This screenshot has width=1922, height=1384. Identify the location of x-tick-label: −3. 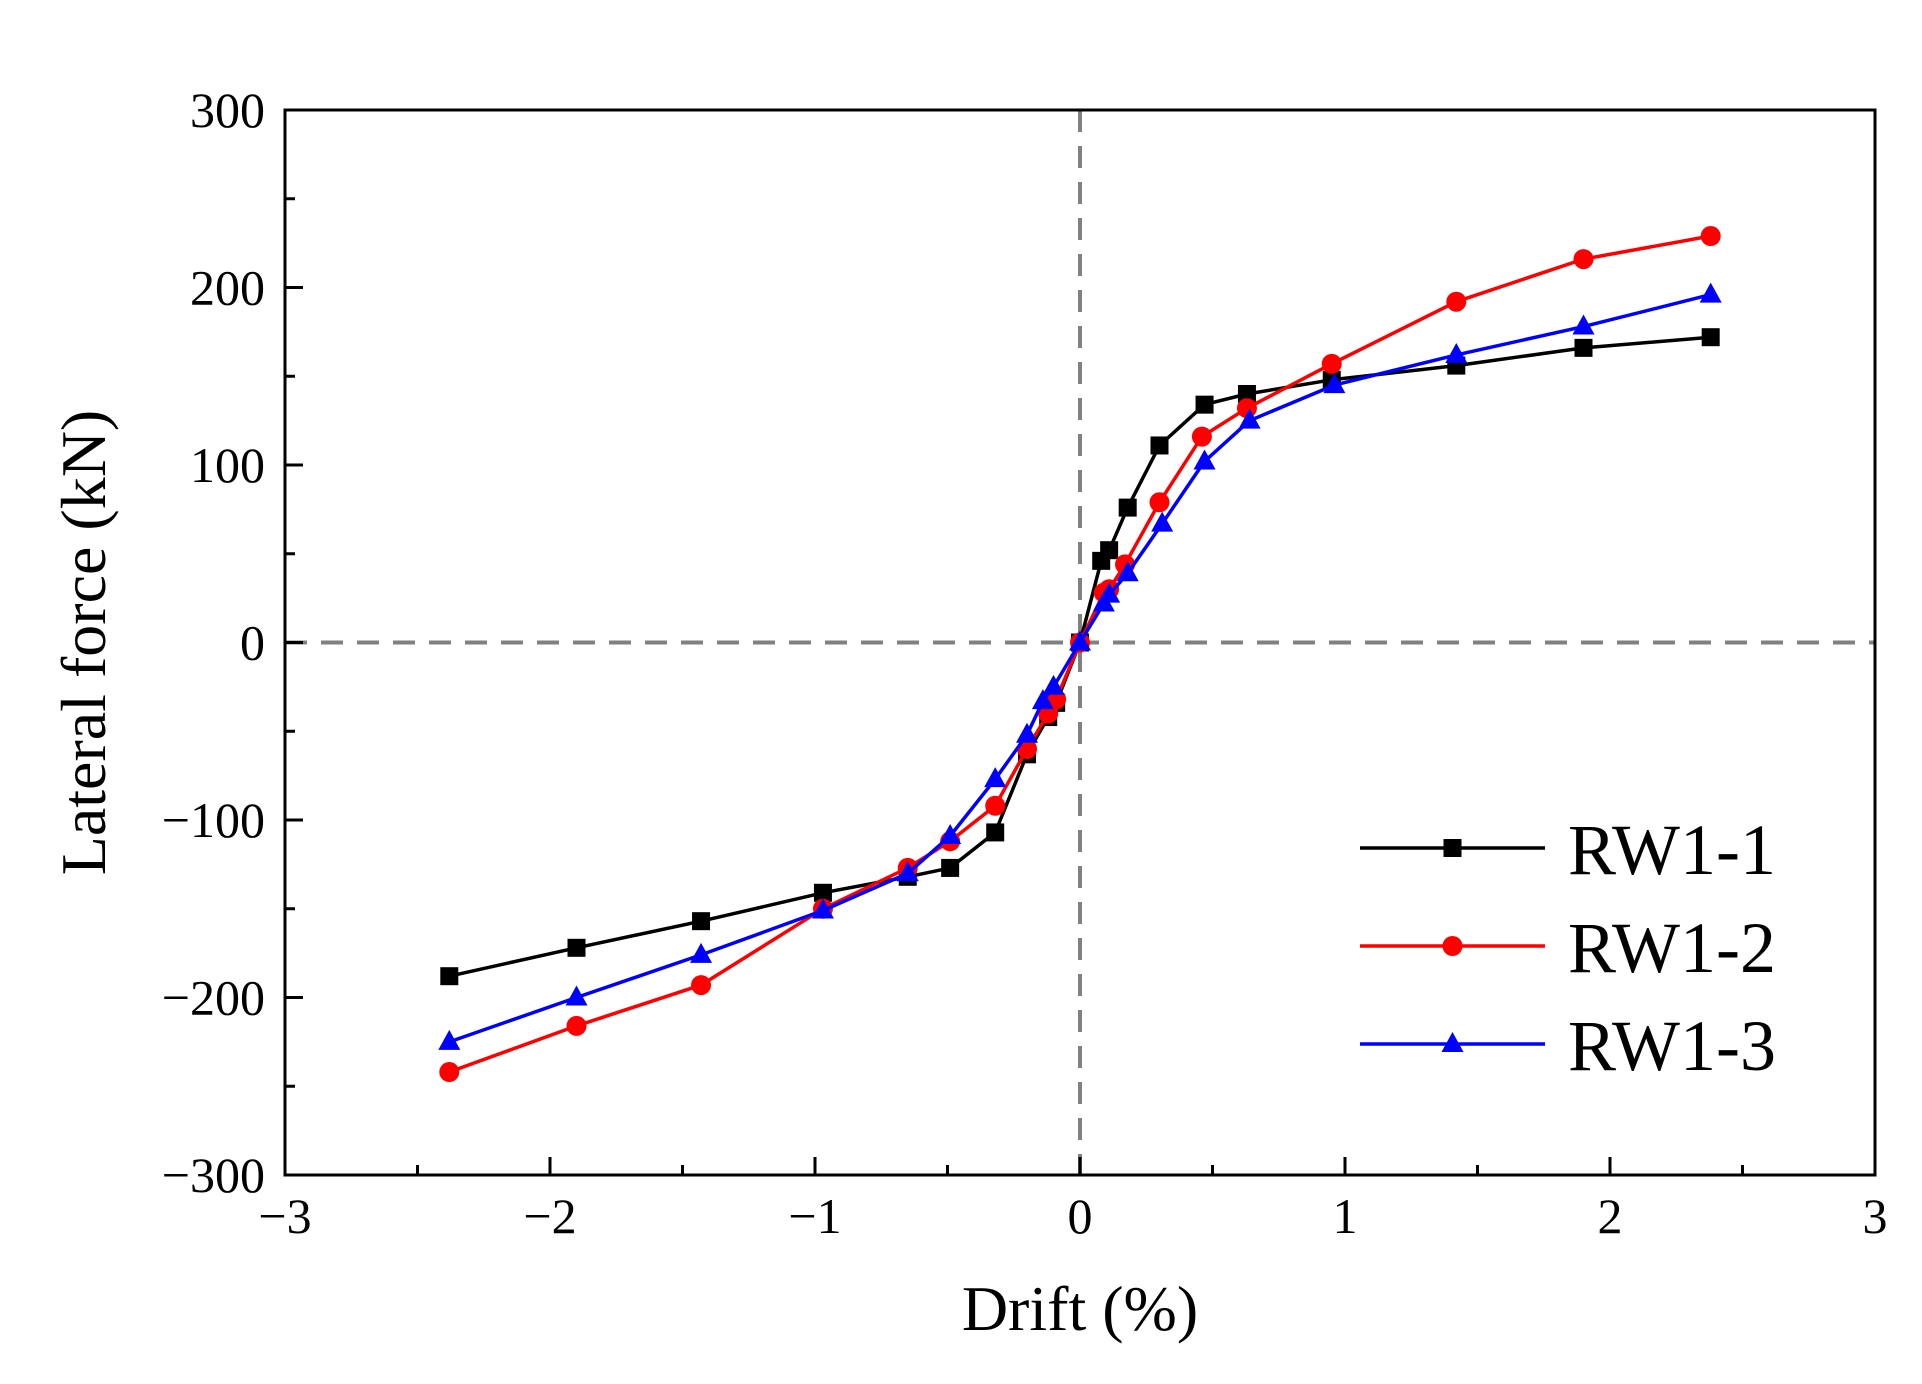
(284, 1216).